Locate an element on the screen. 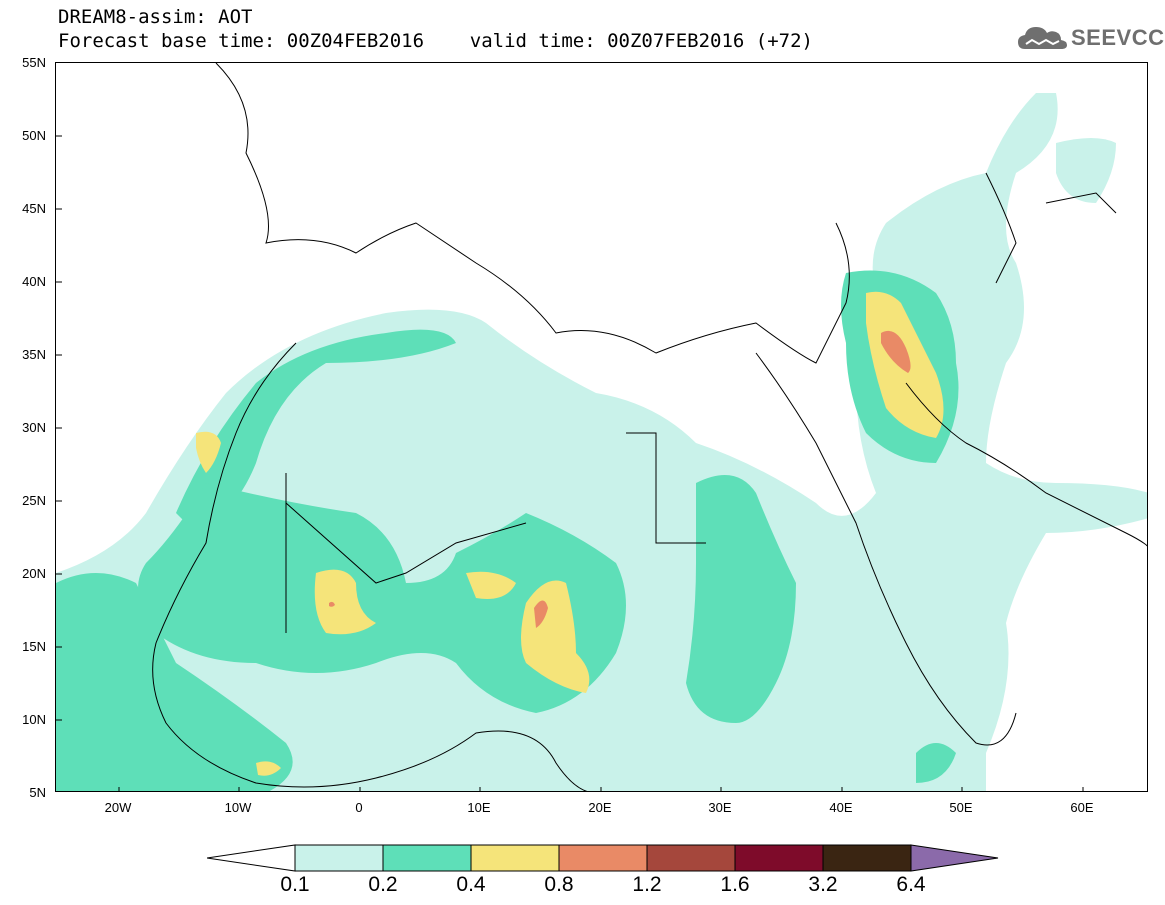 This screenshot has width=1165, height=905. colorbar-label: 3.2 is located at coordinates (823, 884).